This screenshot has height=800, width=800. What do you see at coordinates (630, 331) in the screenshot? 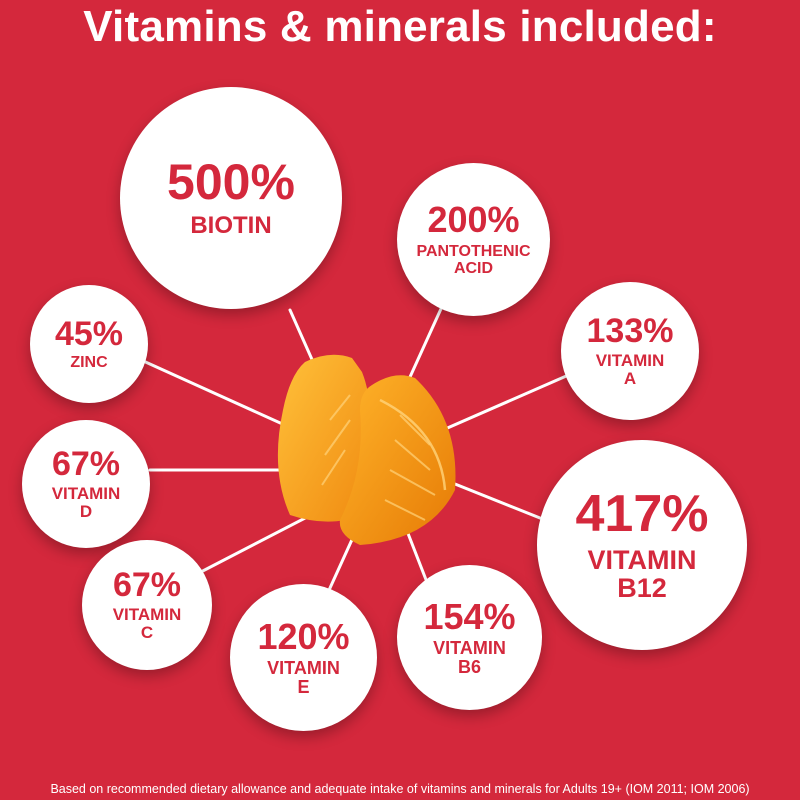
I see `nutrient-percent: 133%` at bounding box center [630, 331].